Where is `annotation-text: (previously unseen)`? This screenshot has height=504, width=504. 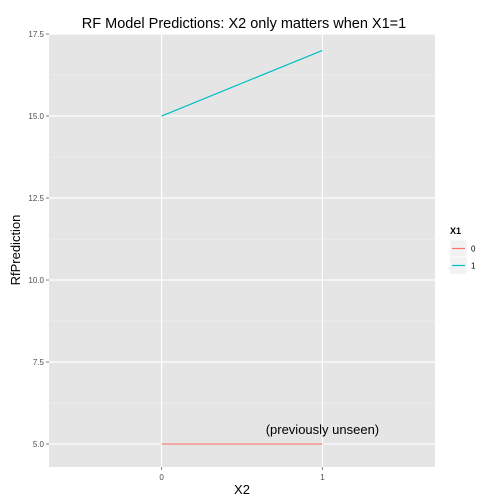 annotation-text: (previously unseen) is located at coordinates (322, 429).